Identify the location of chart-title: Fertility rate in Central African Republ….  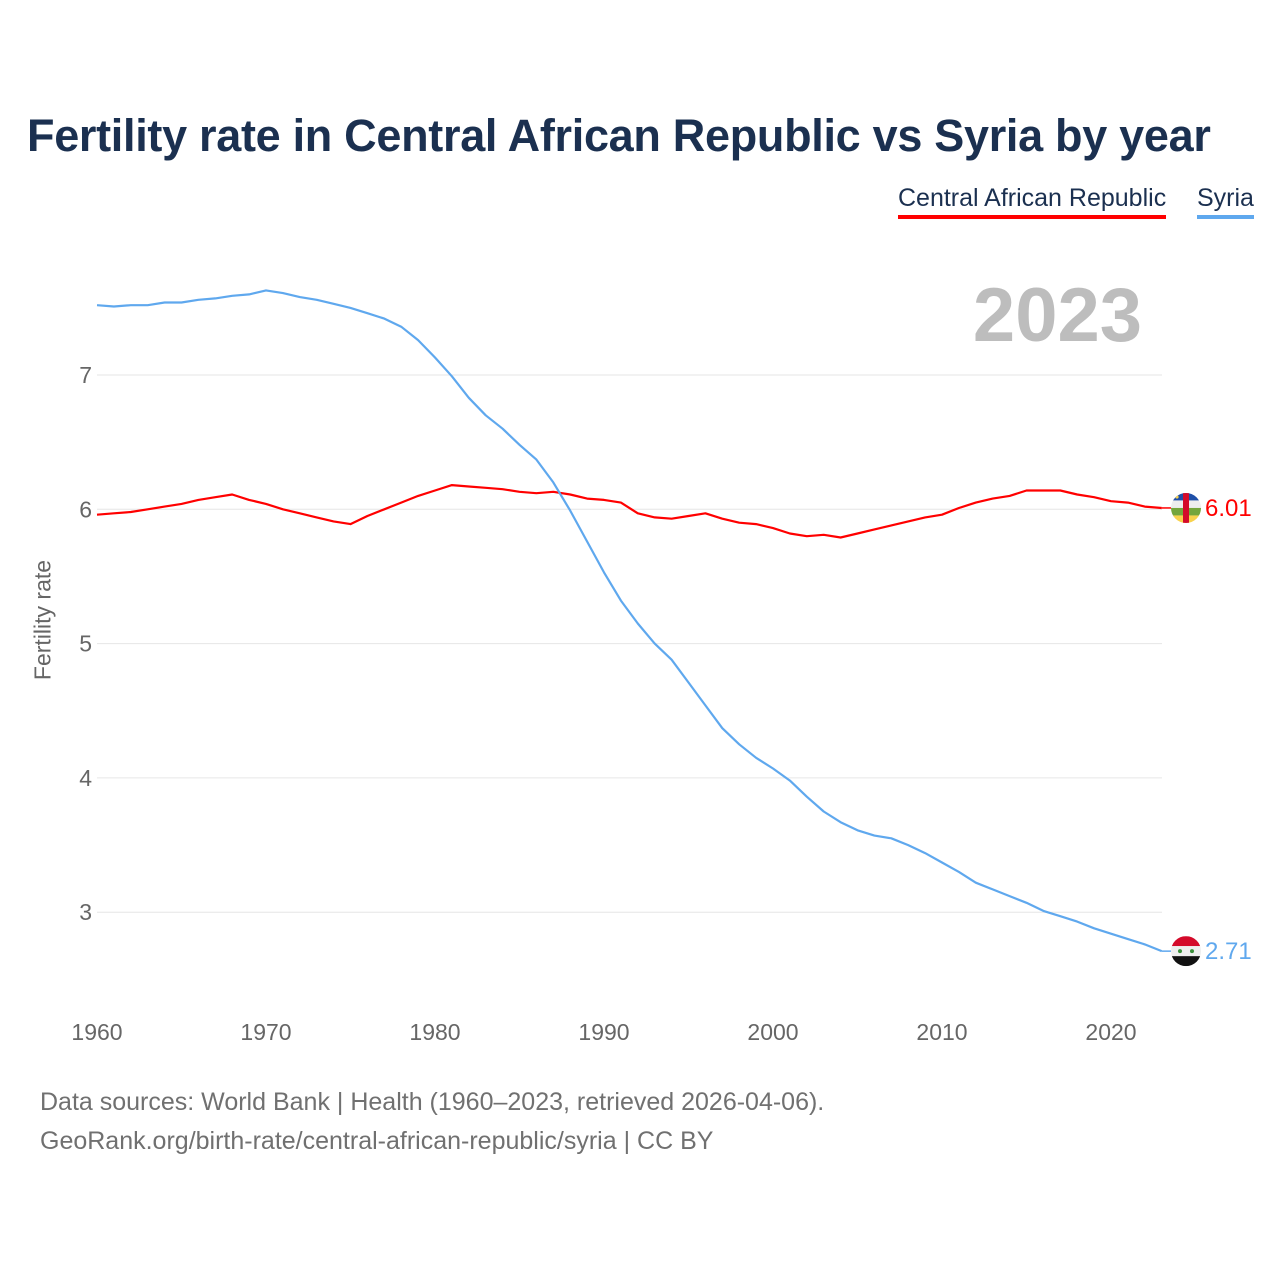
(619, 135).